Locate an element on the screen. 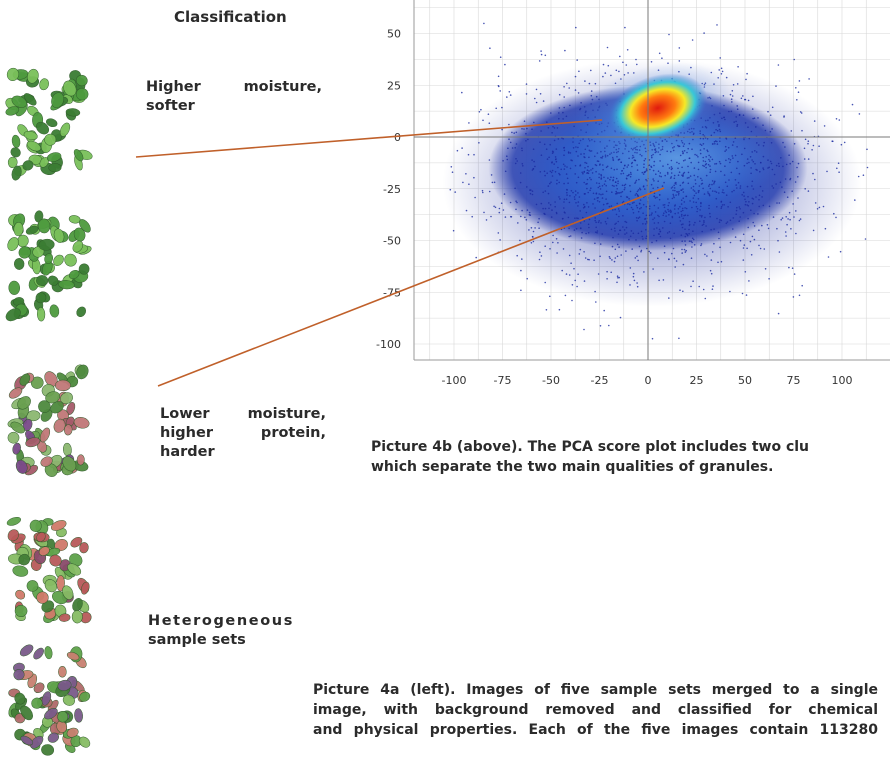  classification-heading: Classification is located at coordinates (230, 17).